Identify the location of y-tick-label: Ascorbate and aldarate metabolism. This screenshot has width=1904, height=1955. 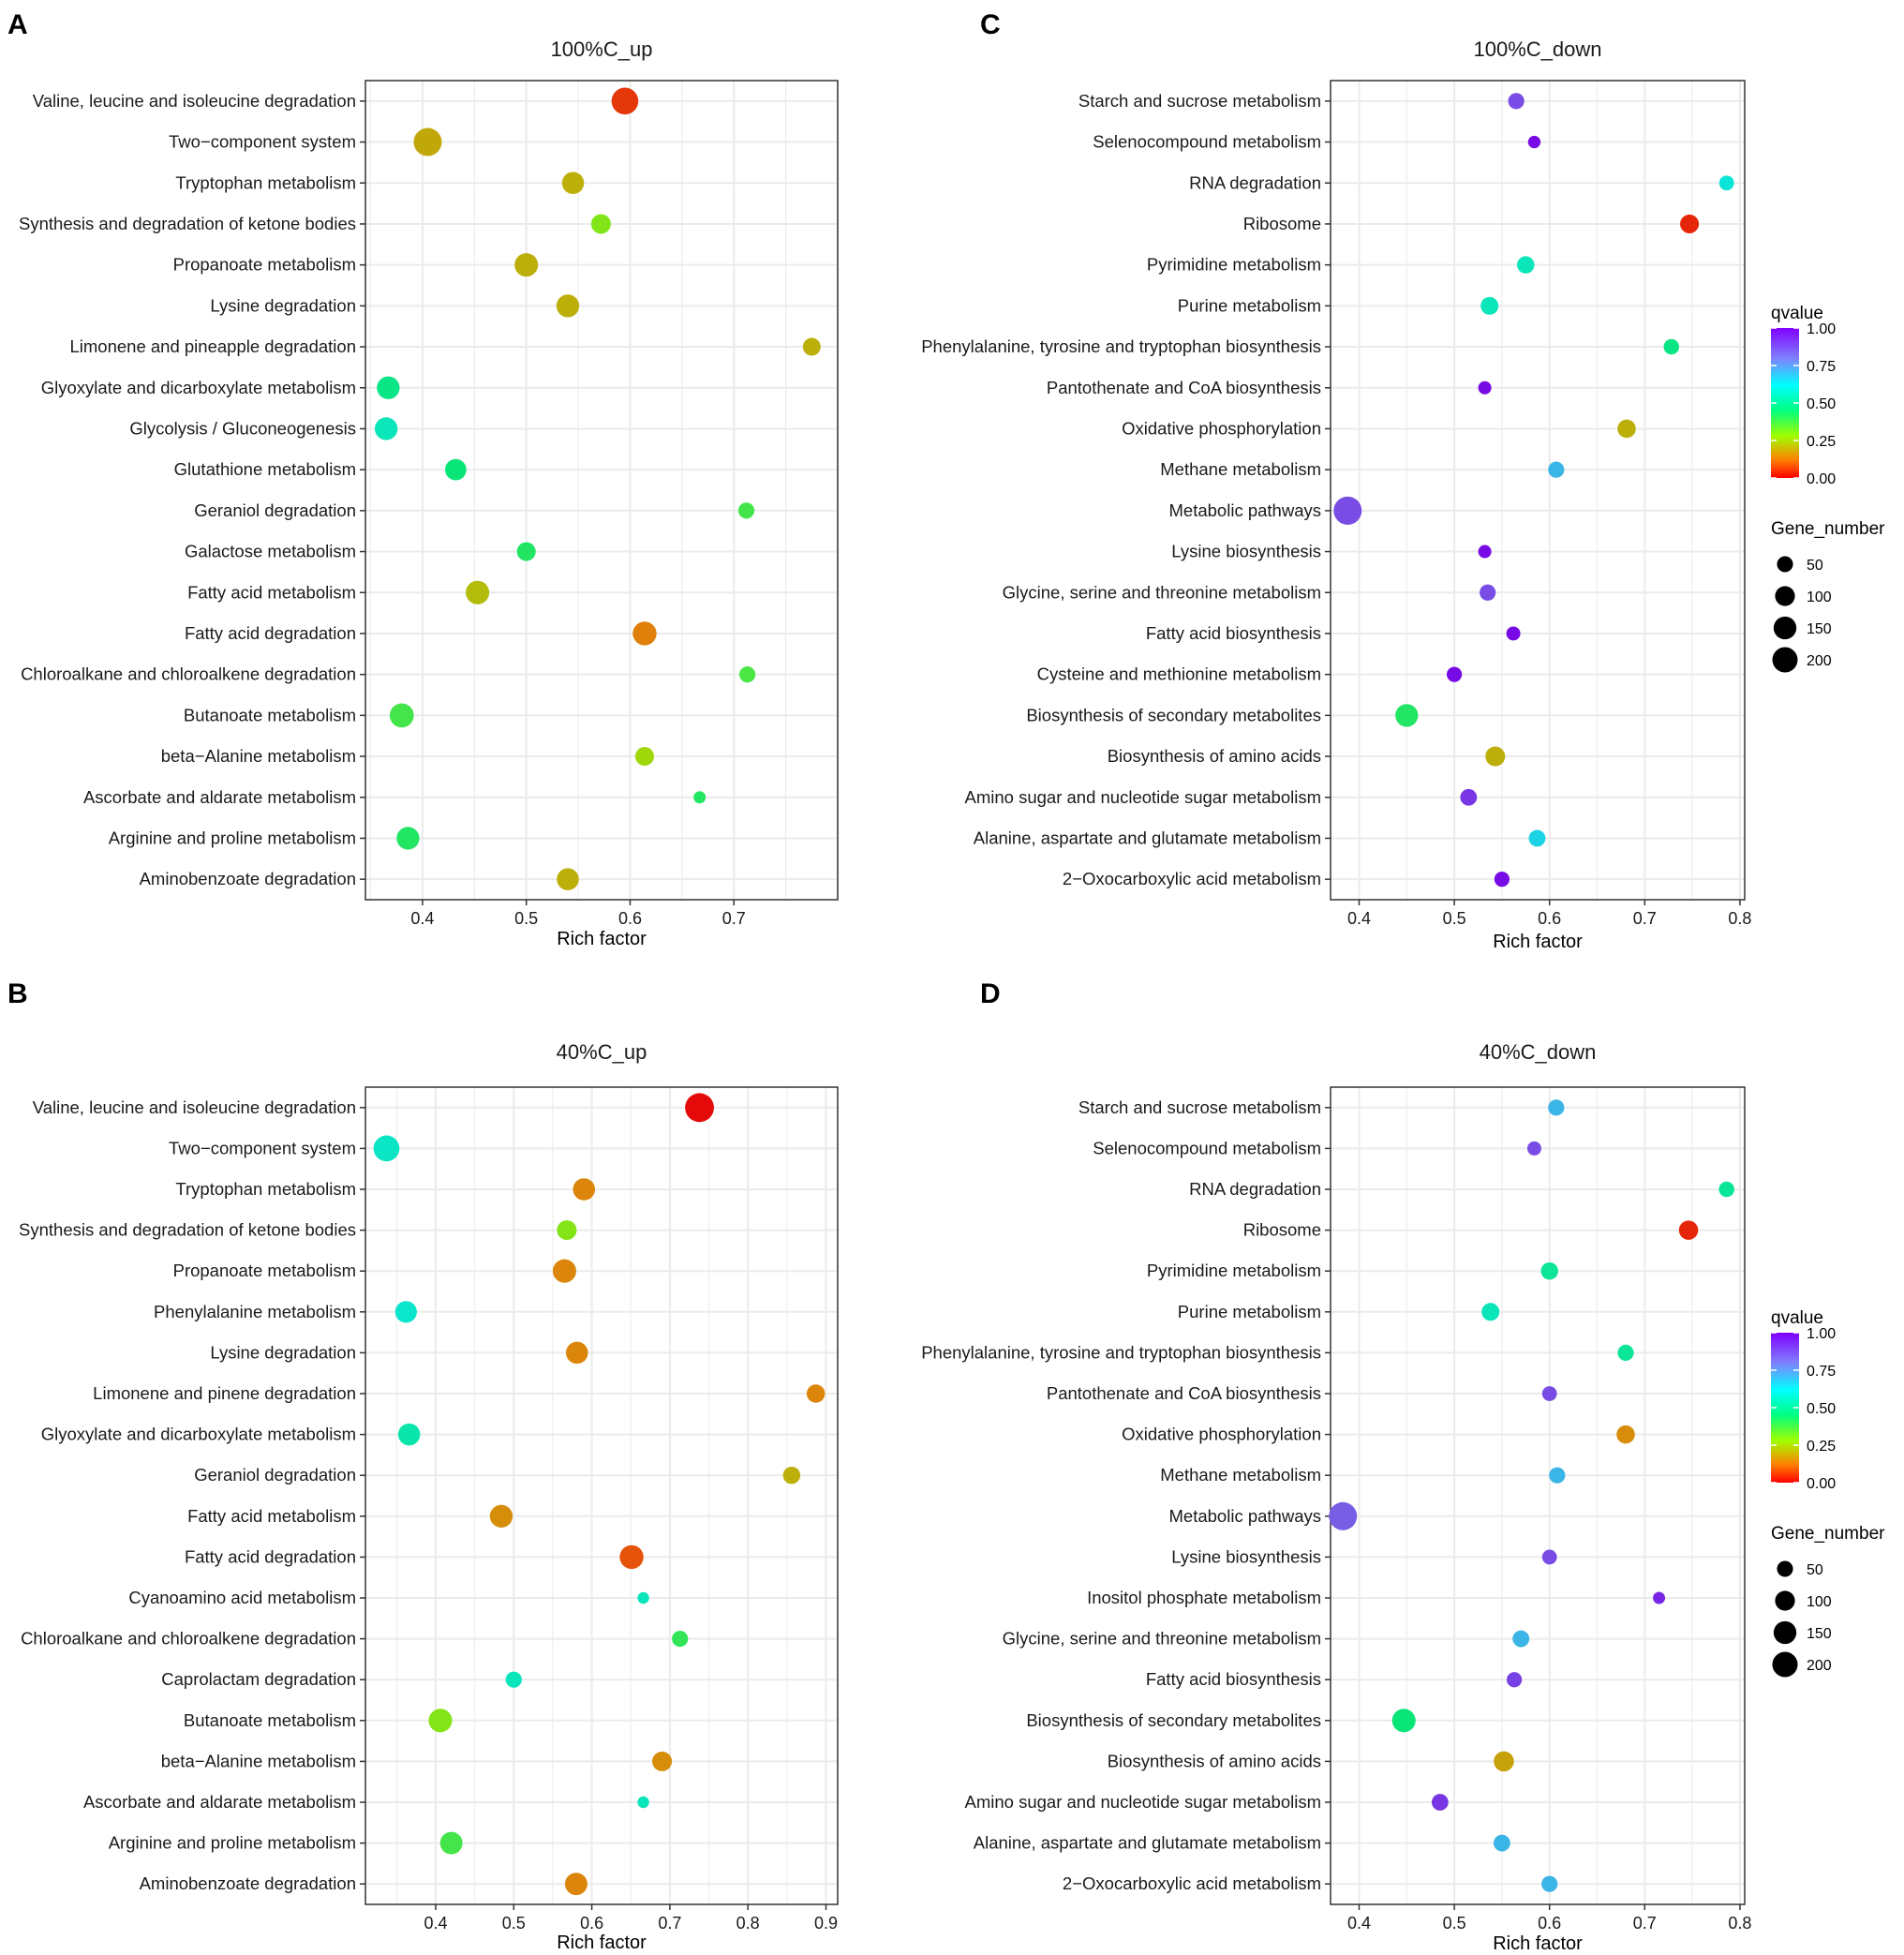
(219, 797).